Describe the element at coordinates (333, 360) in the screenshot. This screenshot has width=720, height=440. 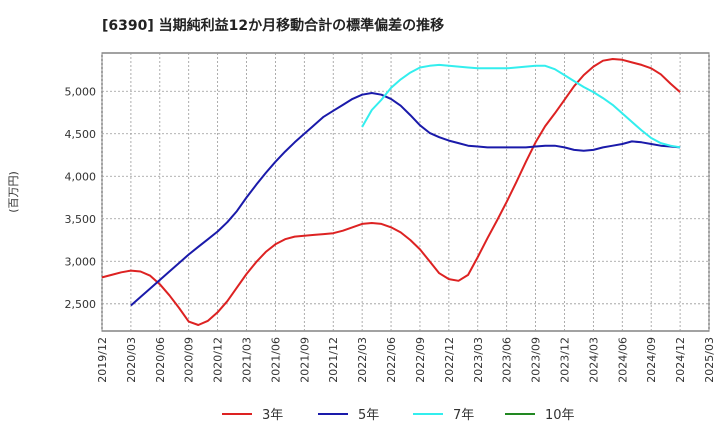
I see `x-tick-label: 2021/12` at that location.